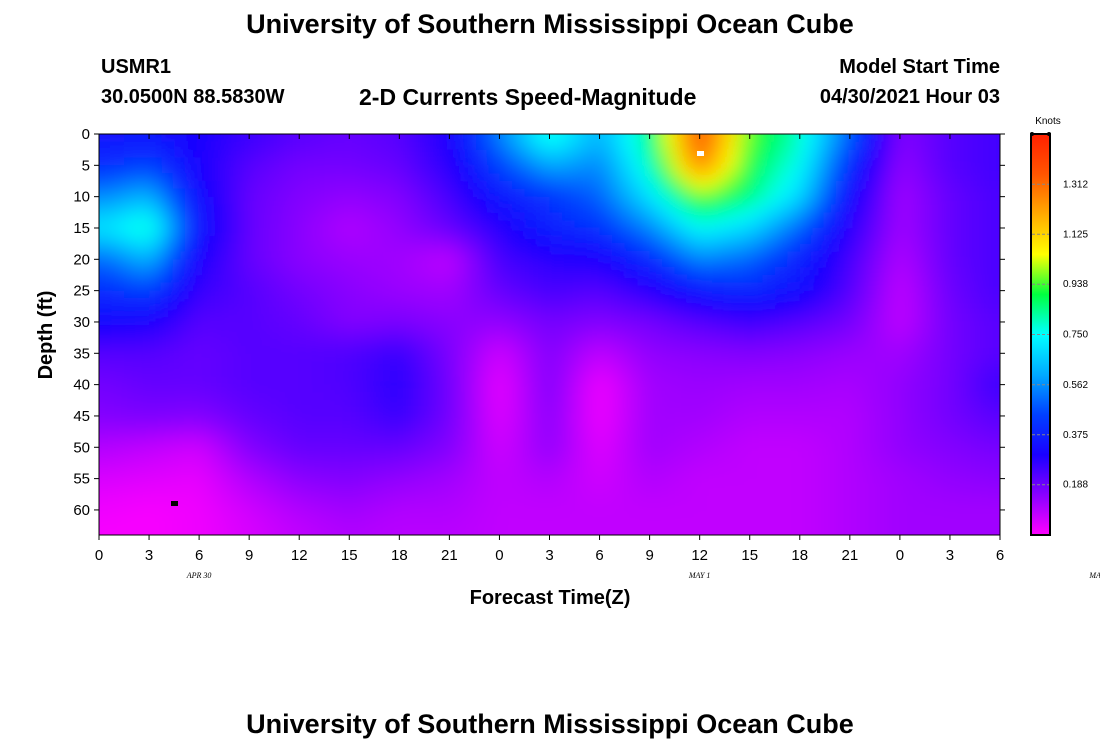  Describe the element at coordinates (1000, 555) in the screenshot. I see `x-tick-label: 6` at that location.